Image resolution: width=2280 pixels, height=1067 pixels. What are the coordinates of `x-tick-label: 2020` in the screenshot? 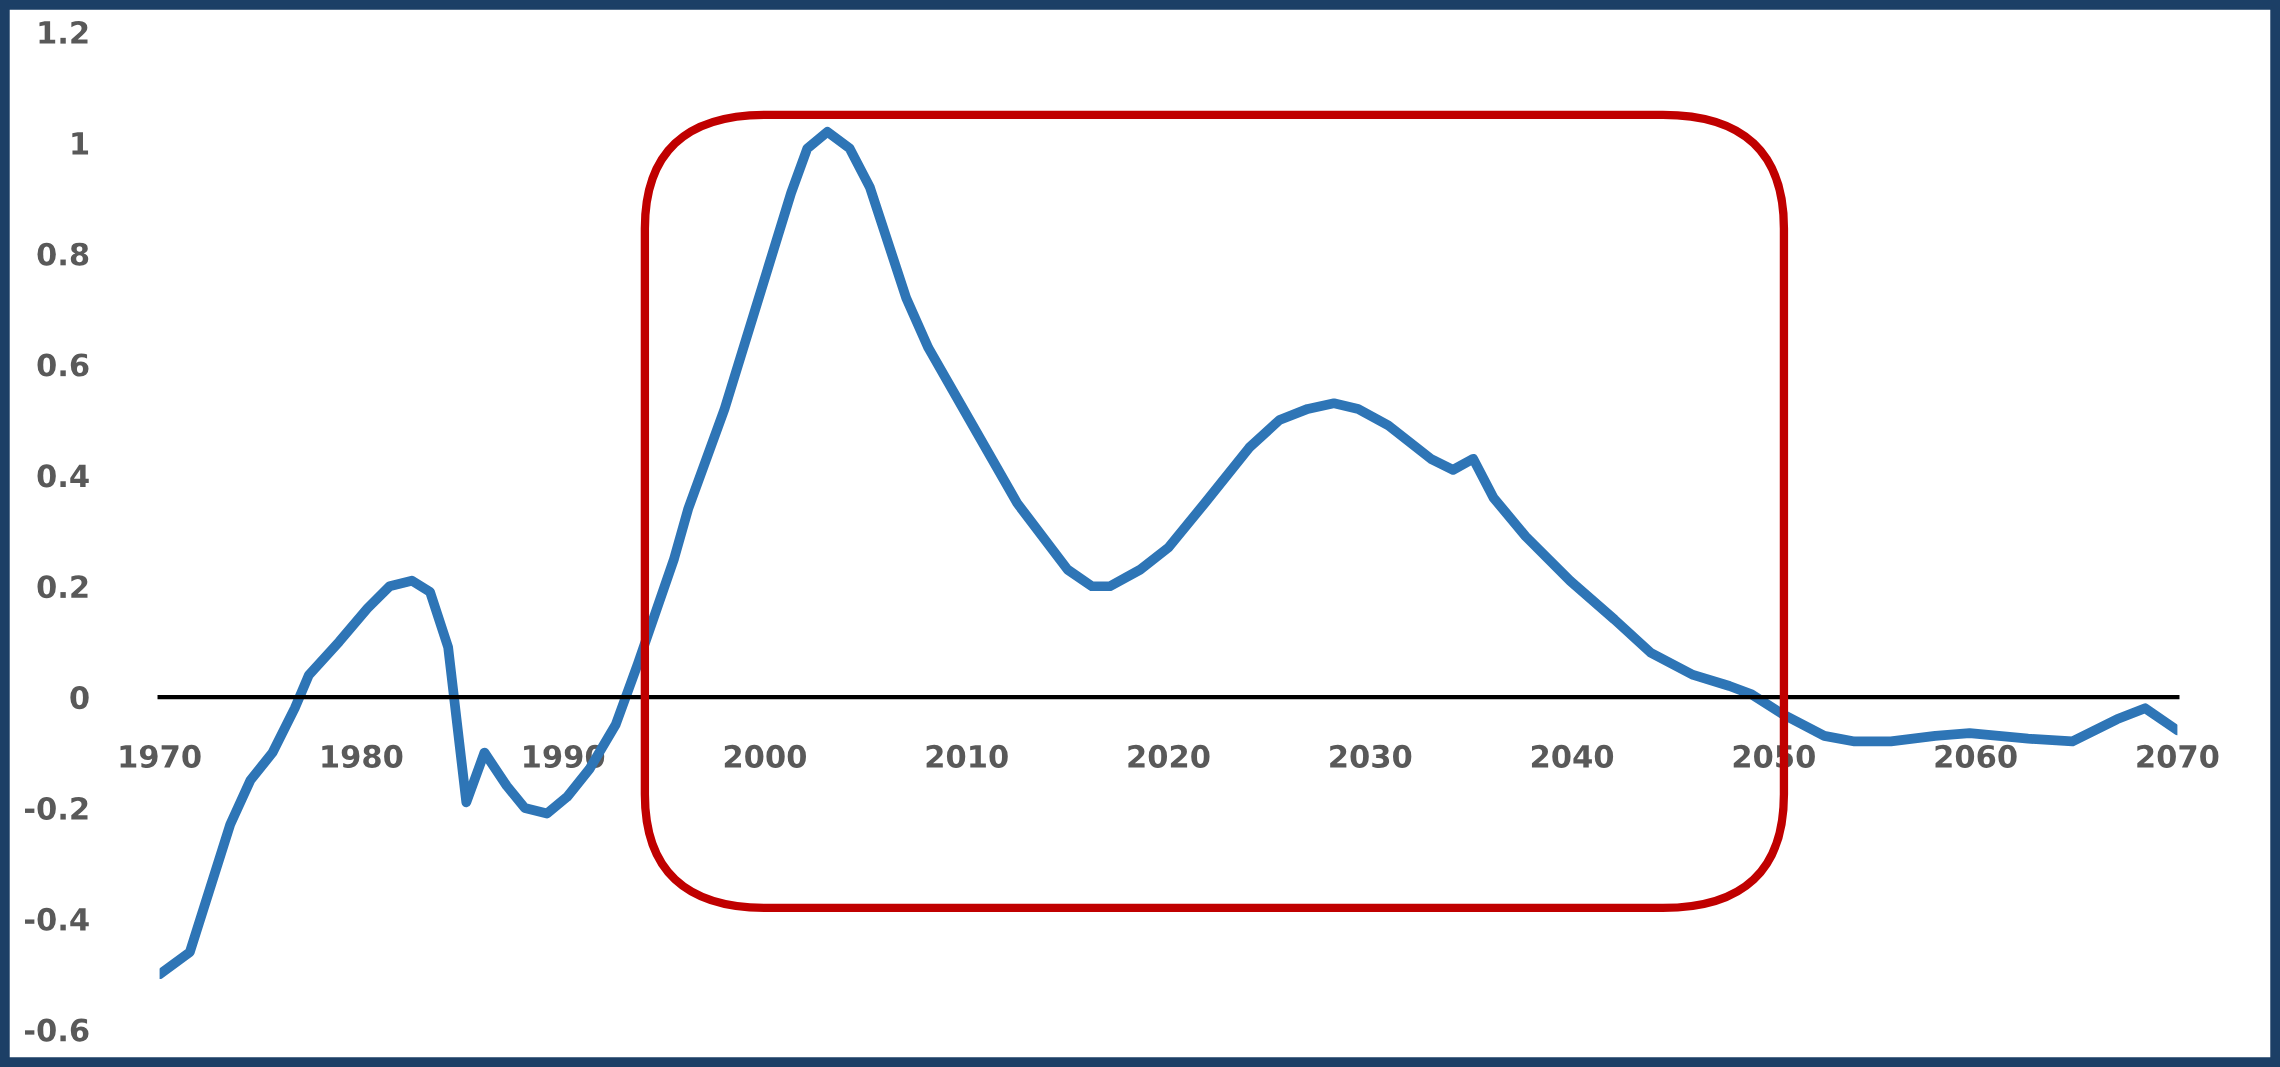 It's located at (1169, 756).